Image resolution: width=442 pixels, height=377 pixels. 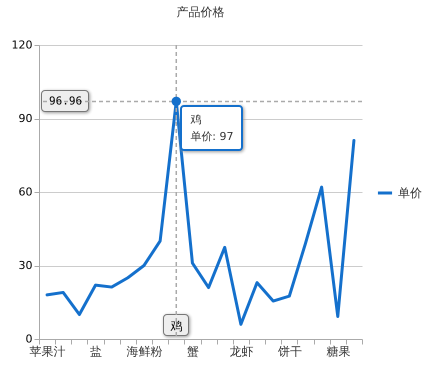 What do you see at coordinates (96, 351) in the screenshot?
I see `x-tick-label: 盐` at bounding box center [96, 351].